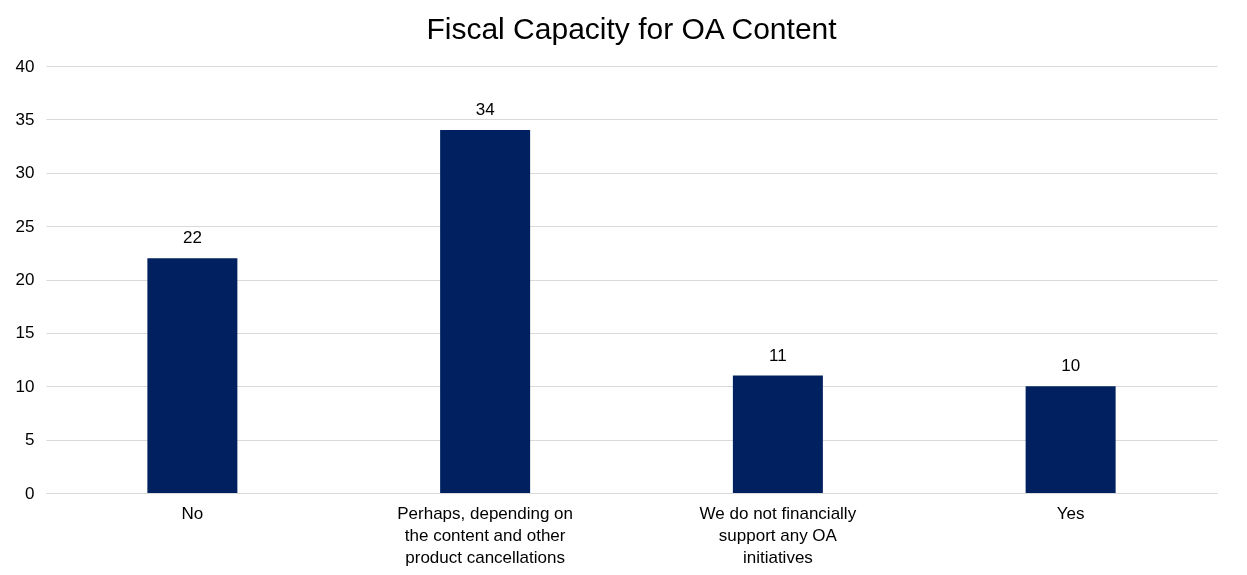 The height and width of the screenshot is (575, 1247). Describe the element at coordinates (25, 386) in the screenshot. I see `y-tick-label: 10` at that location.